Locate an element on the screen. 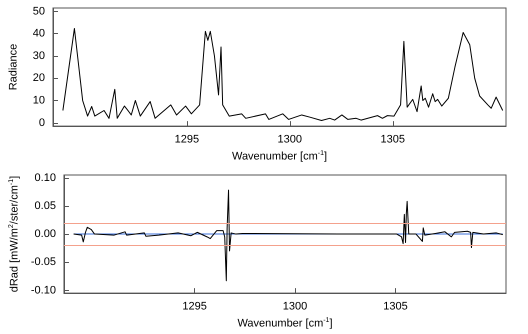  y-tick-label: 0.05 is located at coordinates (45, 206).